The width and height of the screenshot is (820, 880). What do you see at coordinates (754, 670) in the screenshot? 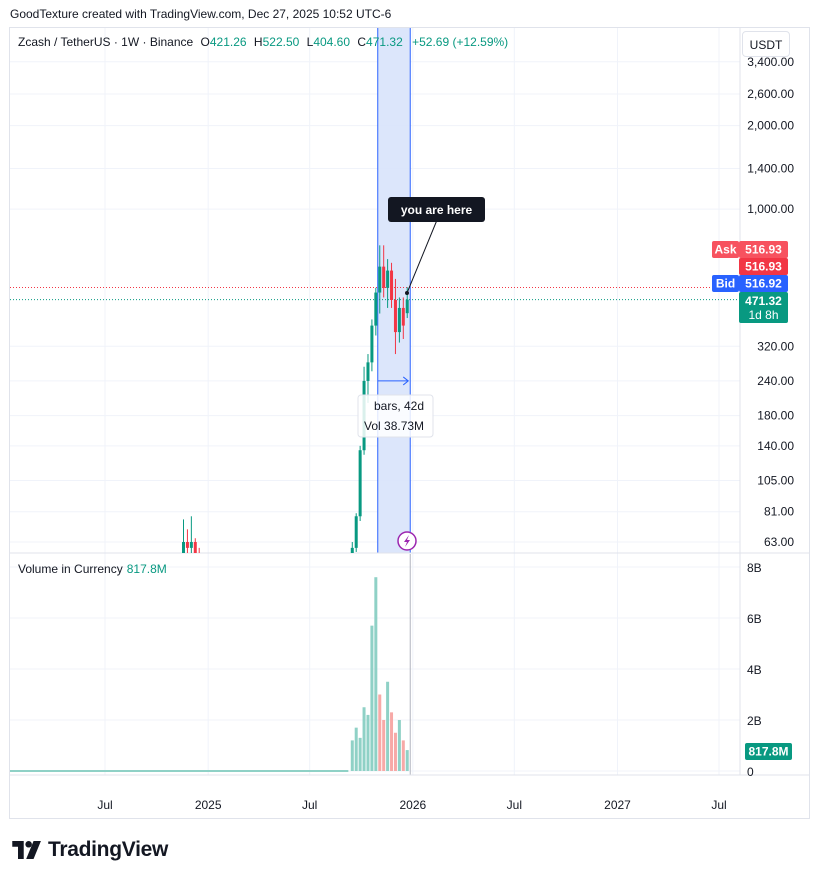
I see `volume-axis-label: 4B` at bounding box center [754, 670].